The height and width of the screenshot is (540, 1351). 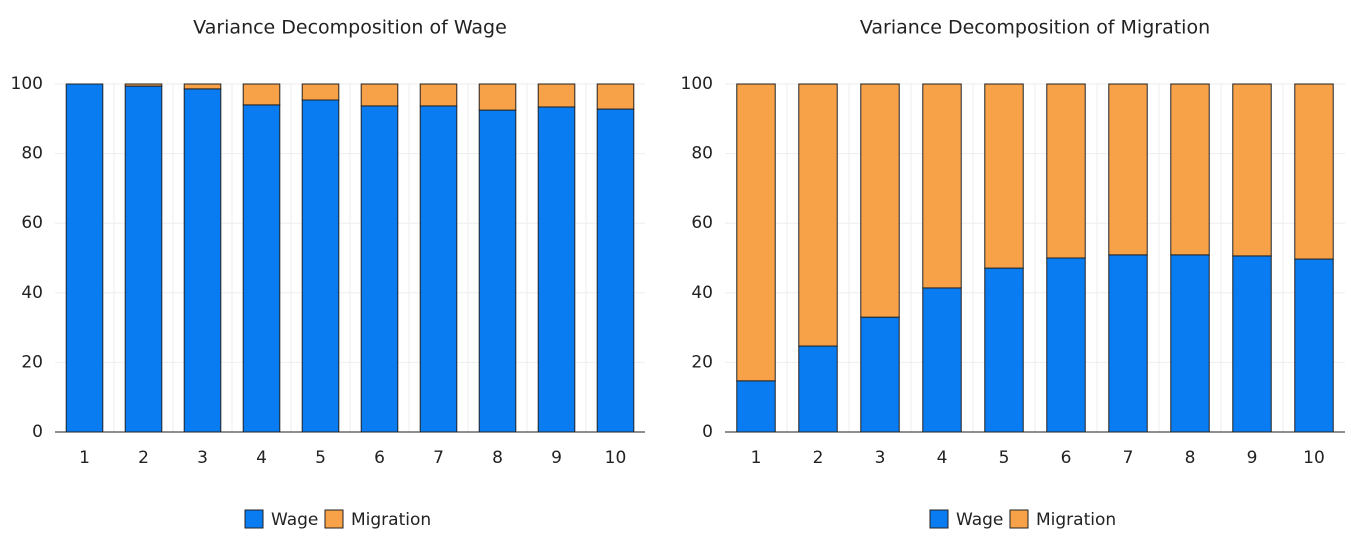 What do you see at coordinates (1035, 28) in the screenshot?
I see `chart-title: Variance Decomposition of Migration` at bounding box center [1035, 28].